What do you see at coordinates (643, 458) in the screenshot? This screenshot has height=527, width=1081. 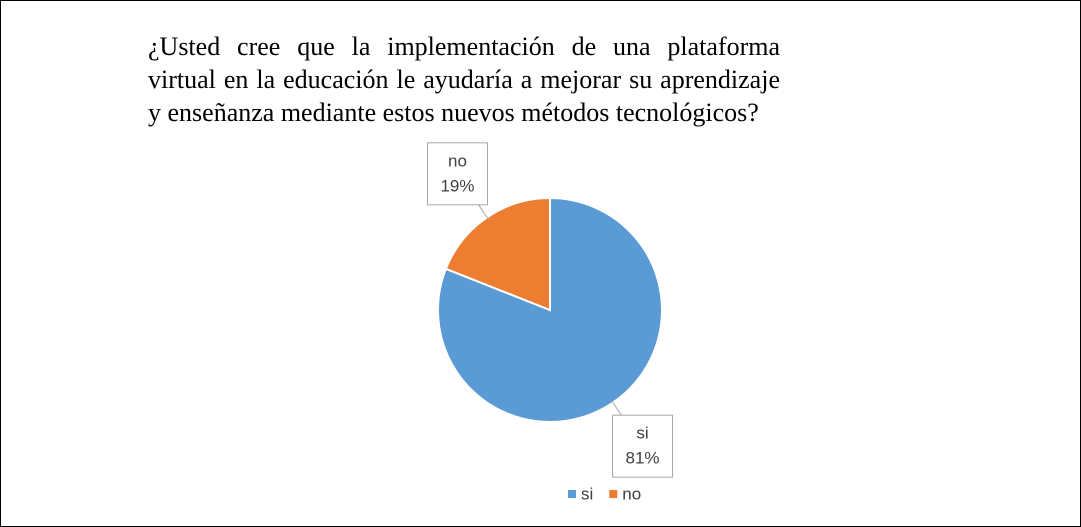 I see `data-label-value: 81%` at bounding box center [643, 458].